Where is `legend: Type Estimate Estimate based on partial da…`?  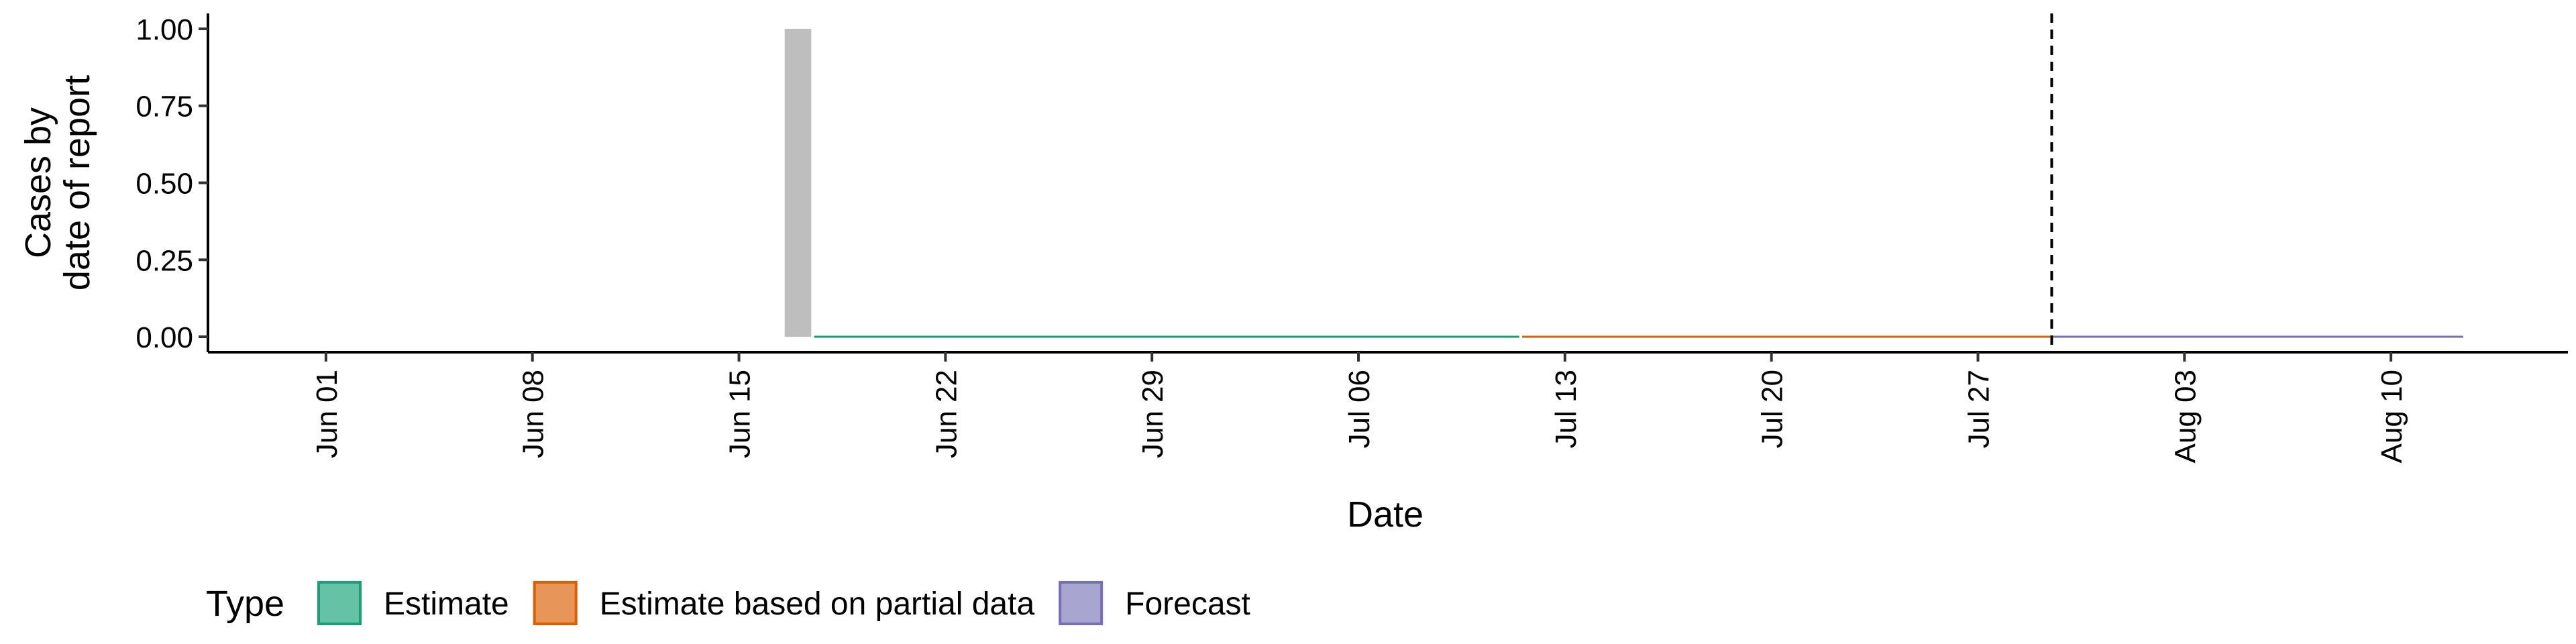
legend: Type Estimate Estimate based on partial da… is located at coordinates (728, 603).